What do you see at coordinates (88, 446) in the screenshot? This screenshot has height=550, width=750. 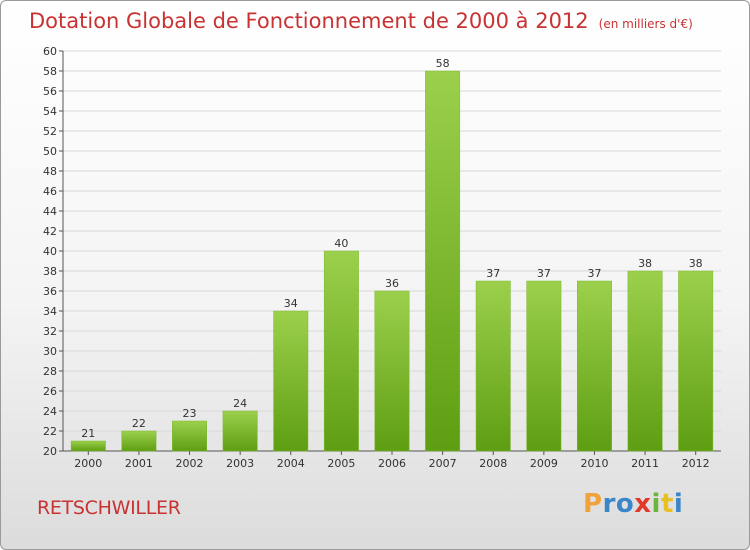 I see `bar-2000` at bounding box center [88, 446].